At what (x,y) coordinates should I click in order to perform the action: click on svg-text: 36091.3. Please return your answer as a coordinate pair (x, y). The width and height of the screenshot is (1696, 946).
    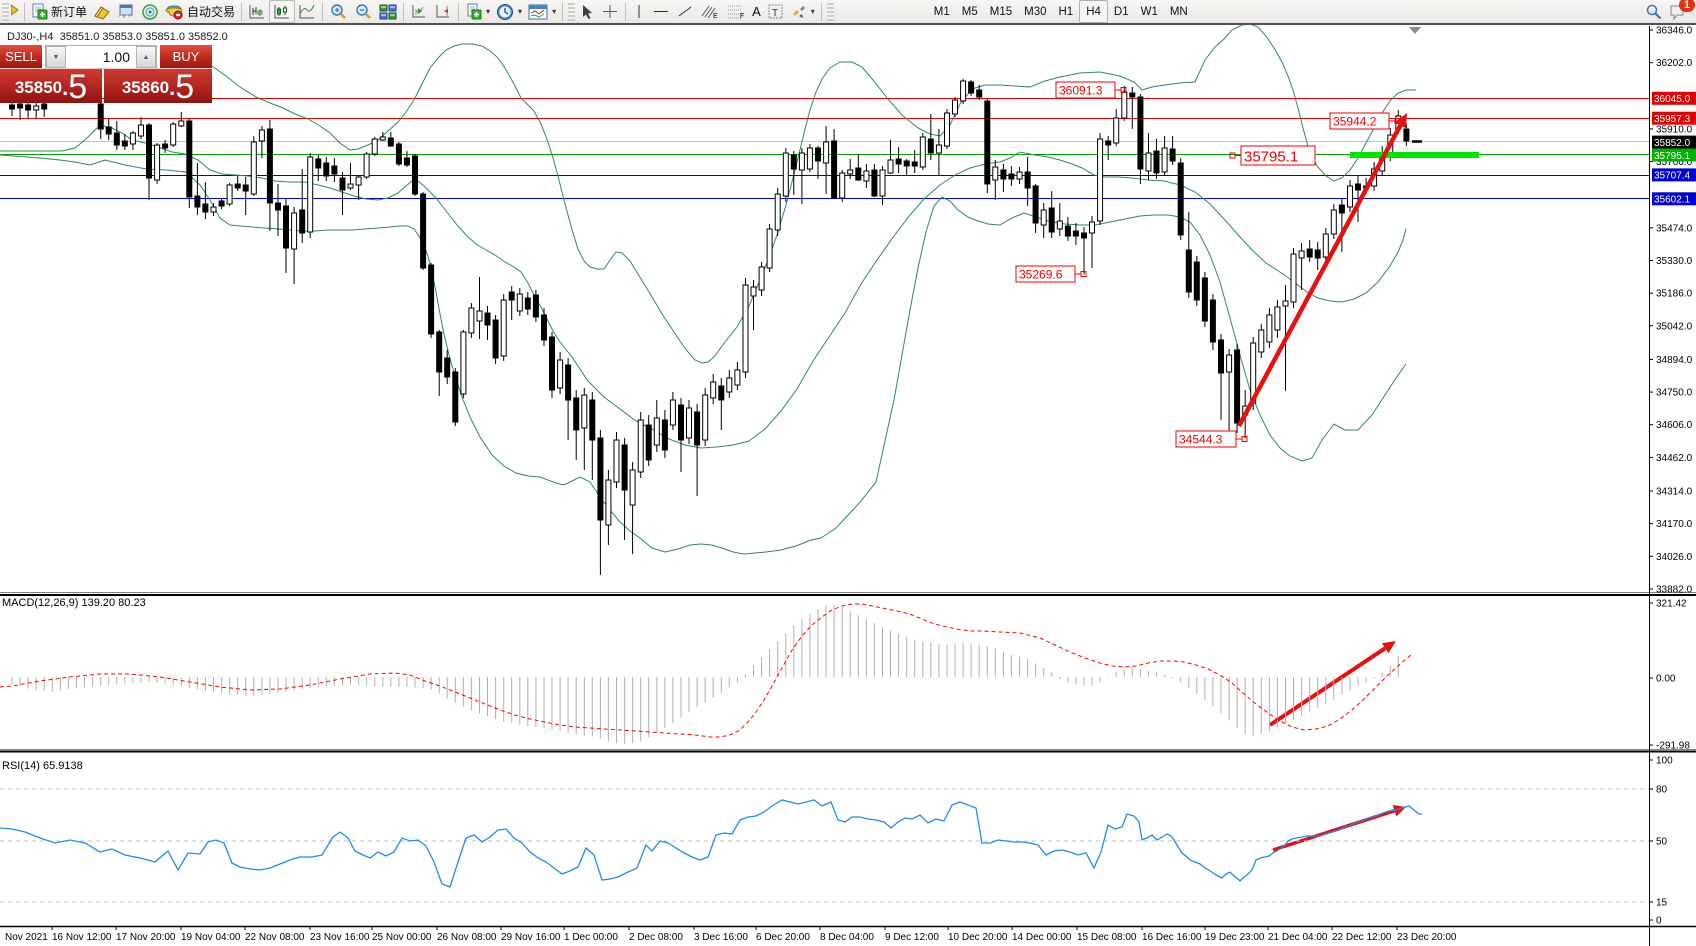
    Looking at the image, I should click on (1081, 91).